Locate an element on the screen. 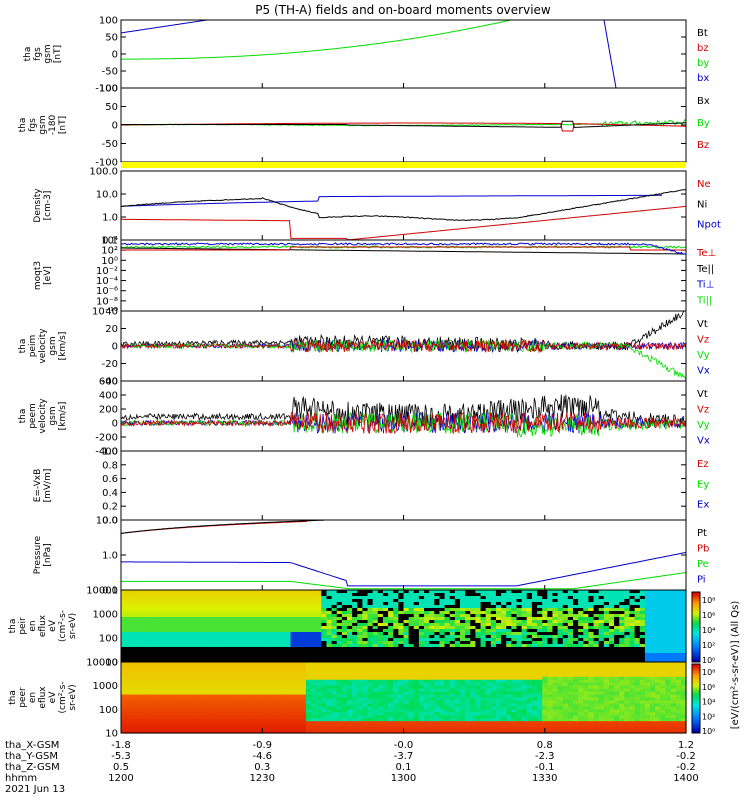 The height and width of the screenshot is (800, 750). ylabel-temp: moqt3 [eV] is located at coordinates (43, 275).